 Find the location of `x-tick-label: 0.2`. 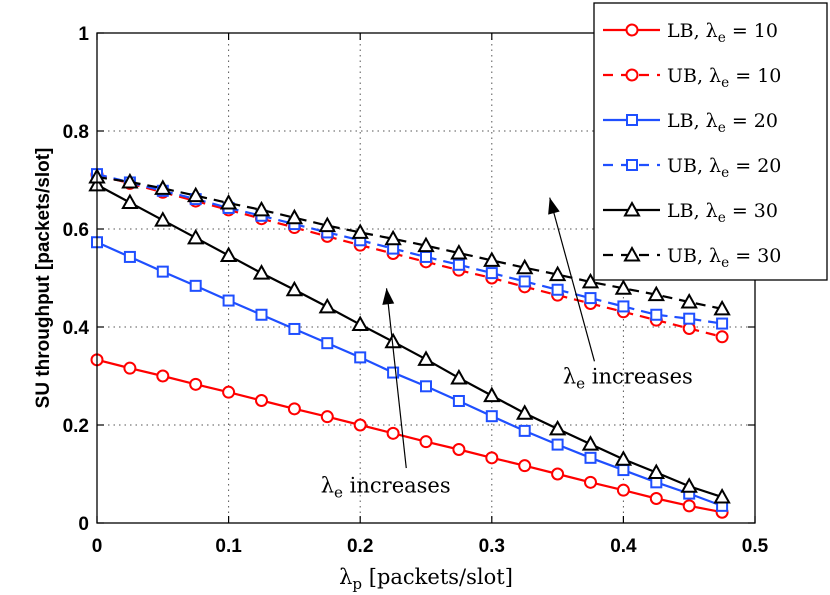

x-tick-label: 0.2 is located at coordinates (360, 546).